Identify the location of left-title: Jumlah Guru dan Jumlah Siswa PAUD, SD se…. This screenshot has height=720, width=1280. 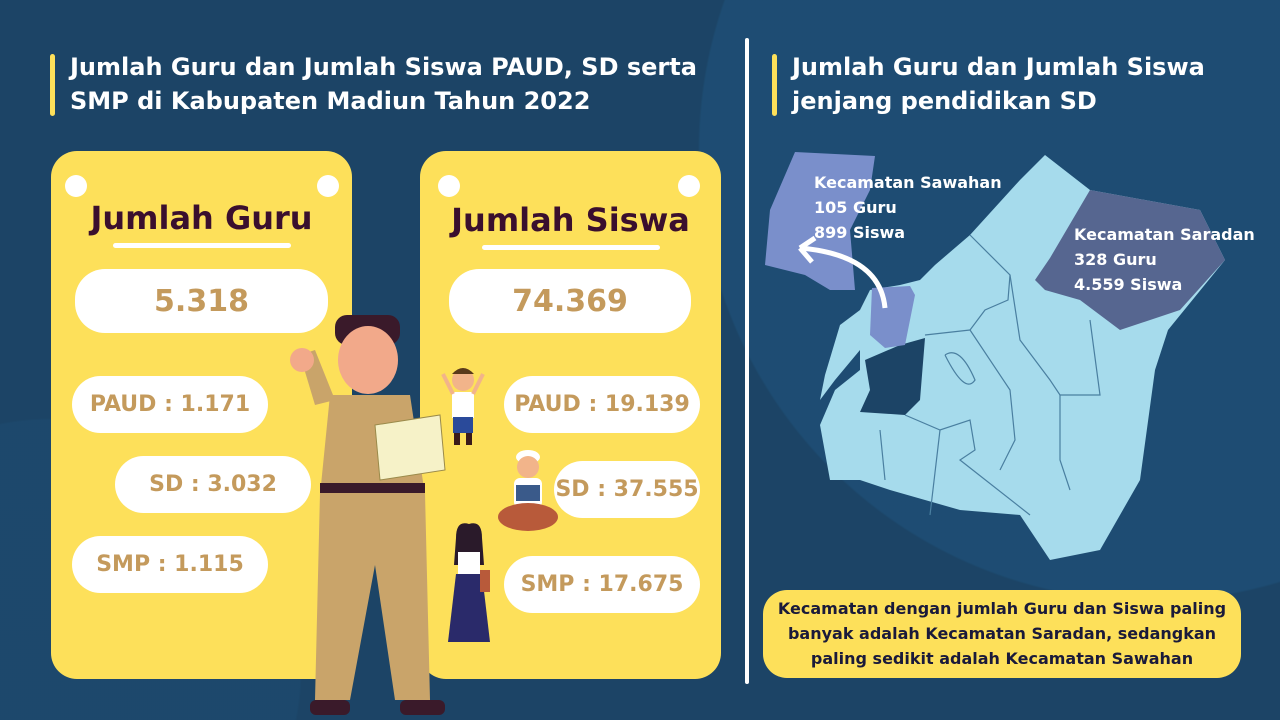
(380, 84).